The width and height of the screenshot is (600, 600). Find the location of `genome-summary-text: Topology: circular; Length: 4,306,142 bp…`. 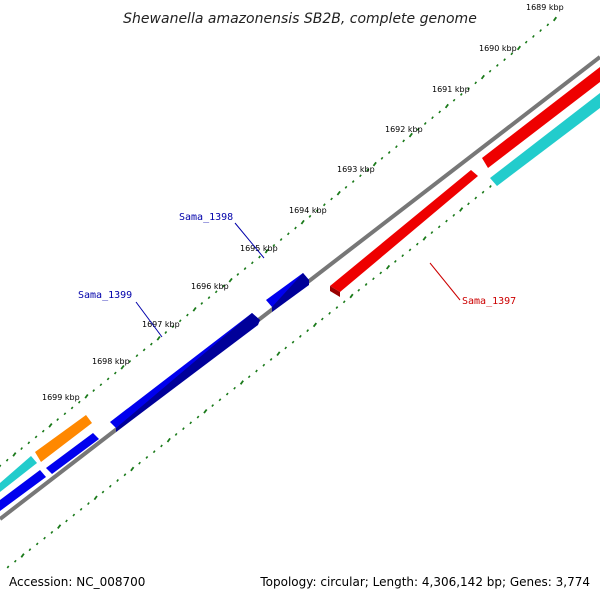

genome-summary-text: Topology: circular; Length: 4,306,142 bp… is located at coordinates (425, 582).